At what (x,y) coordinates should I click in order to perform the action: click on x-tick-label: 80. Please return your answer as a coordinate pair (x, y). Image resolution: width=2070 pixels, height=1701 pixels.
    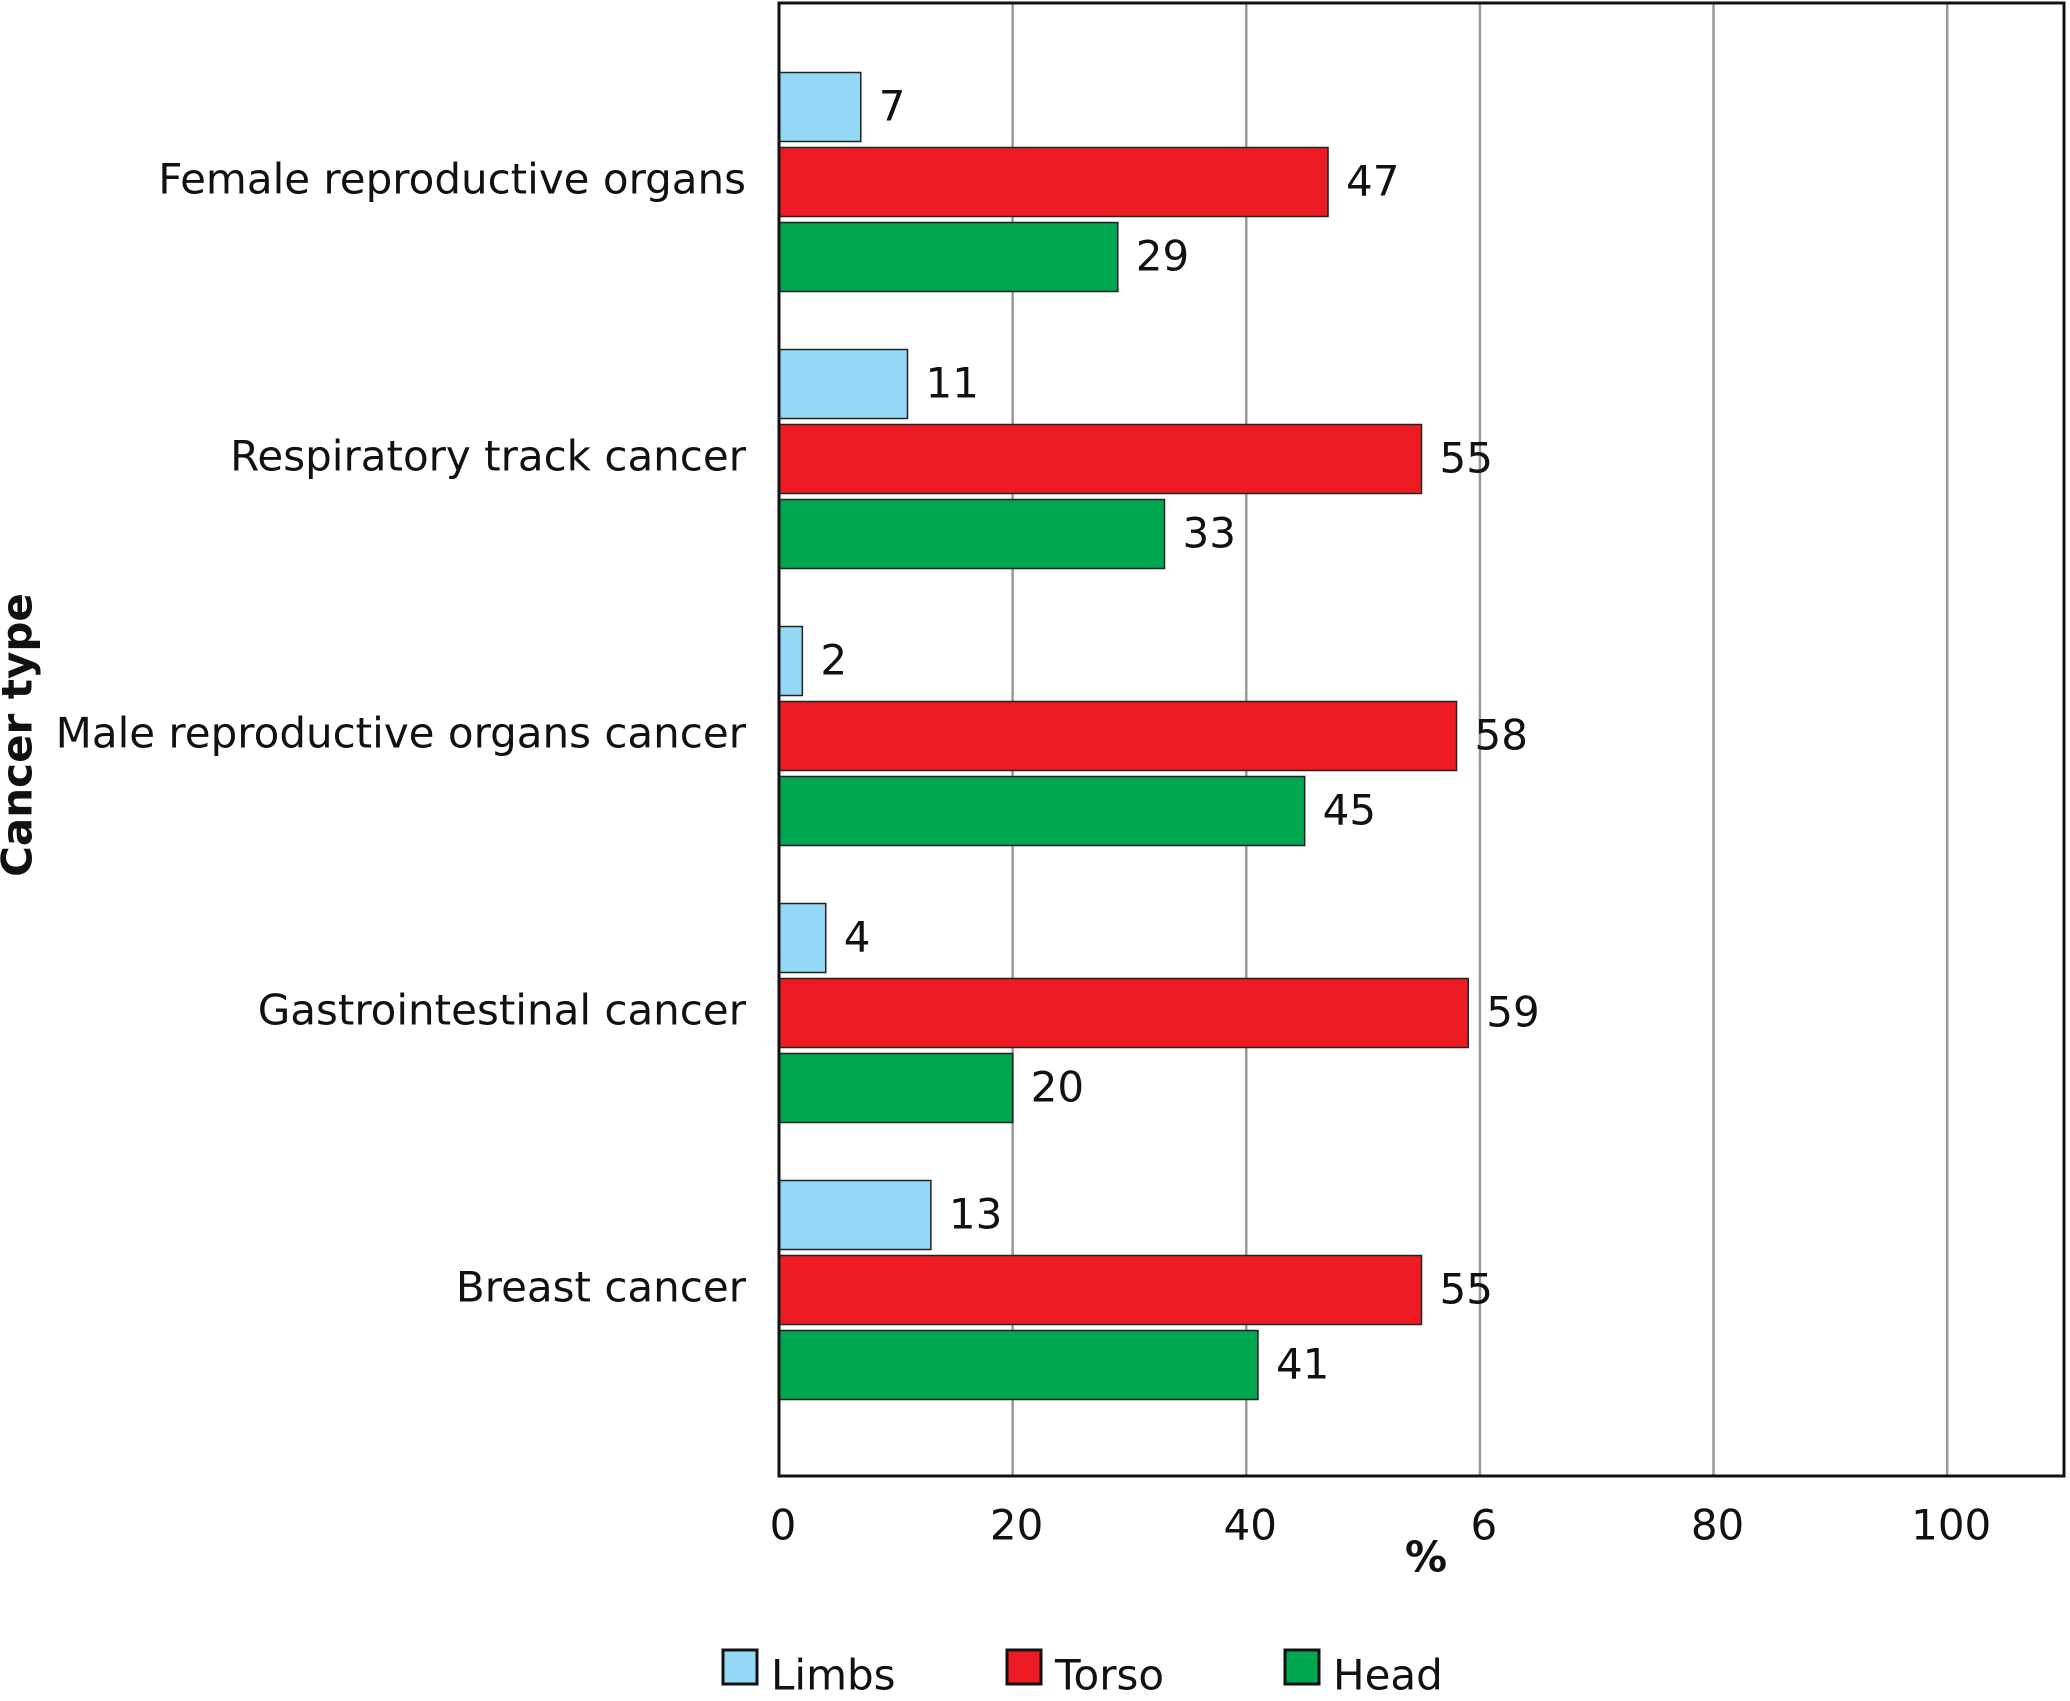
    Looking at the image, I should click on (1717, 1525).